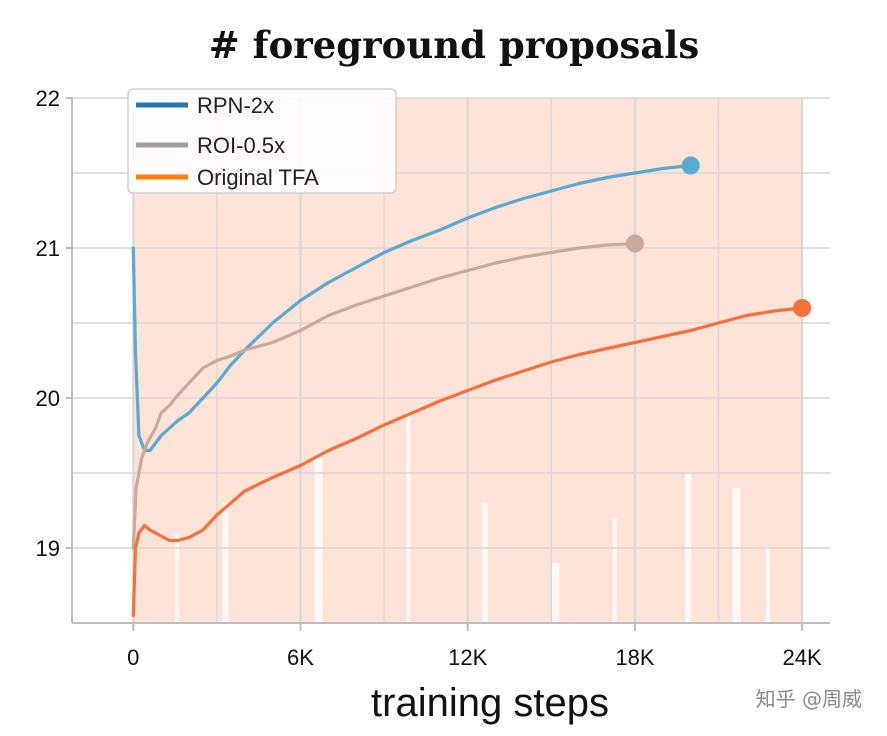 The width and height of the screenshot is (887, 736). I want to click on y-tick-label: 19, so click(48, 548).